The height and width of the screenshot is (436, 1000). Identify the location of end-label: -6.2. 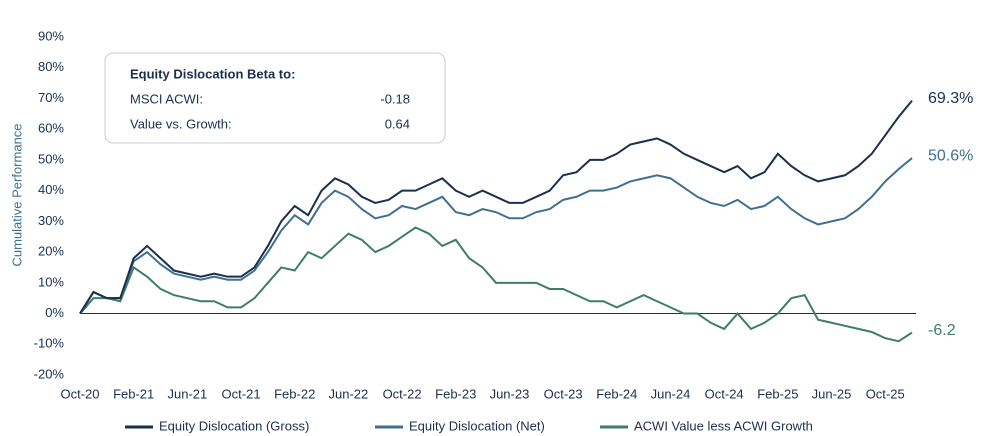
(942, 330).